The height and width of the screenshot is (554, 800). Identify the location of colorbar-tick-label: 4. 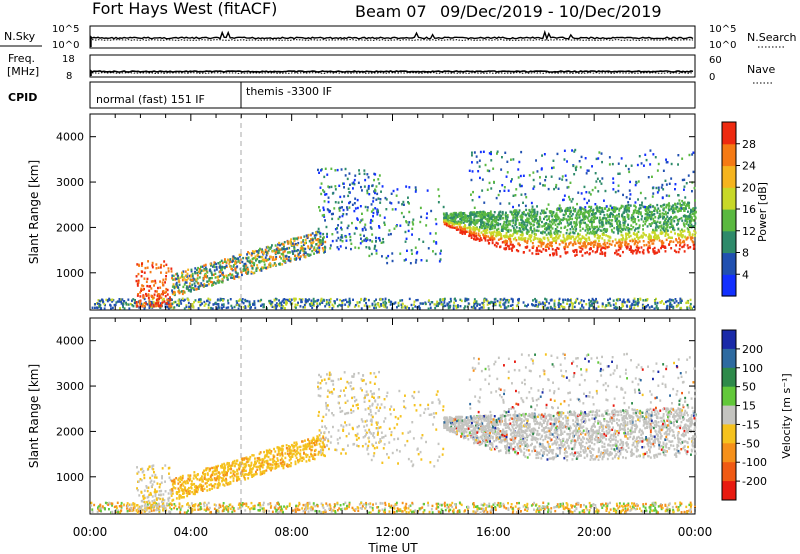
(745, 274).